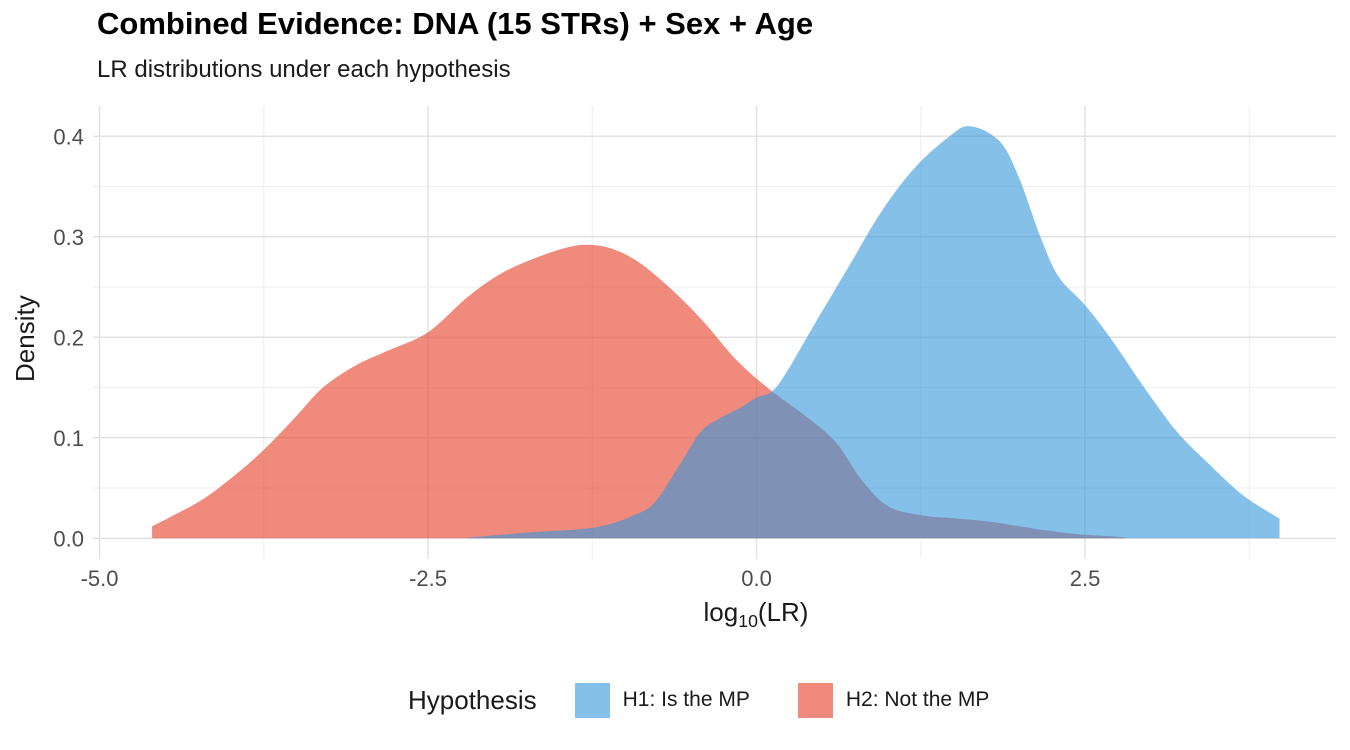 Image resolution: width=1350 pixels, height=750 pixels. Describe the element at coordinates (68, 438) in the screenshot. I see `y-tick-label: 0.1` at that location.